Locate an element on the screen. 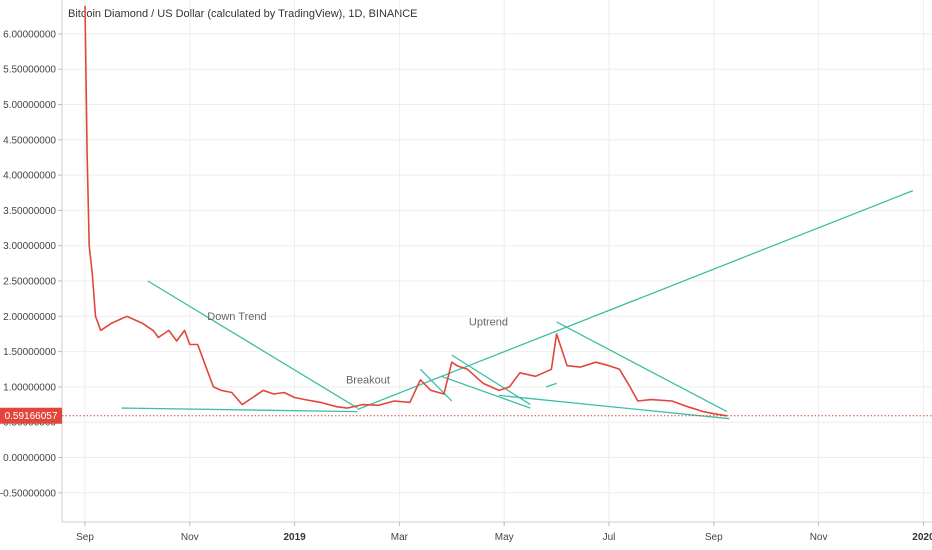  x-tick-label: 2019 is located at coordinates (294, 537).